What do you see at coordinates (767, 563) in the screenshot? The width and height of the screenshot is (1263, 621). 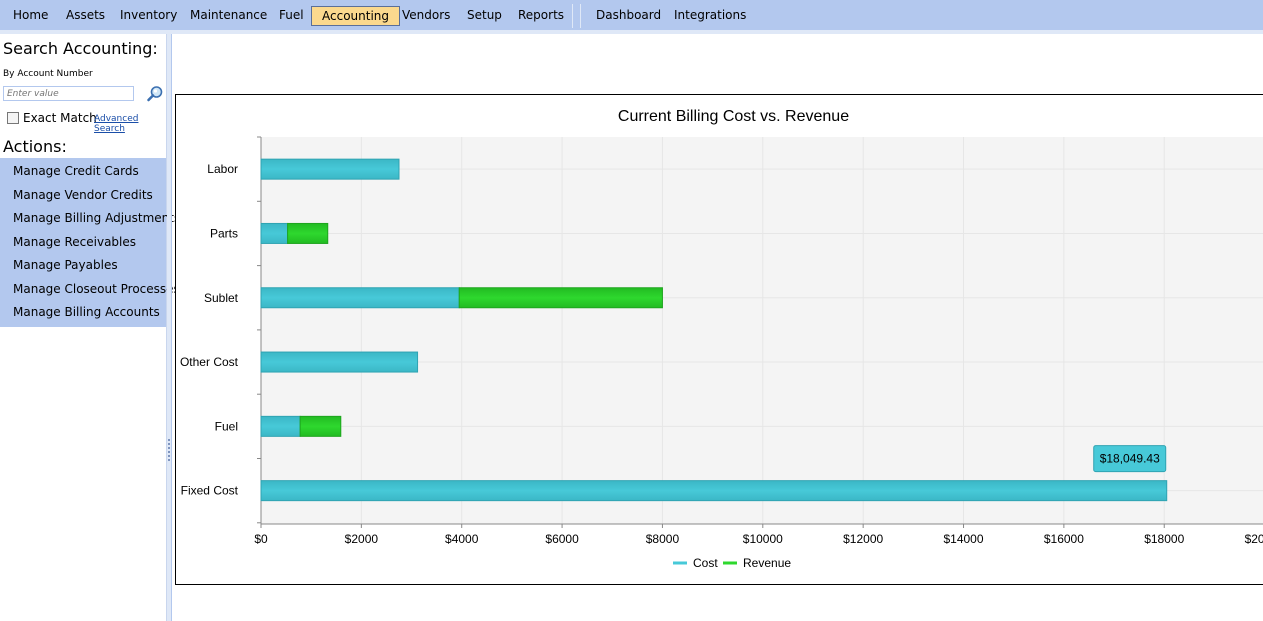 I see `legend-label: Revenue` at bounding box center [767, 563].